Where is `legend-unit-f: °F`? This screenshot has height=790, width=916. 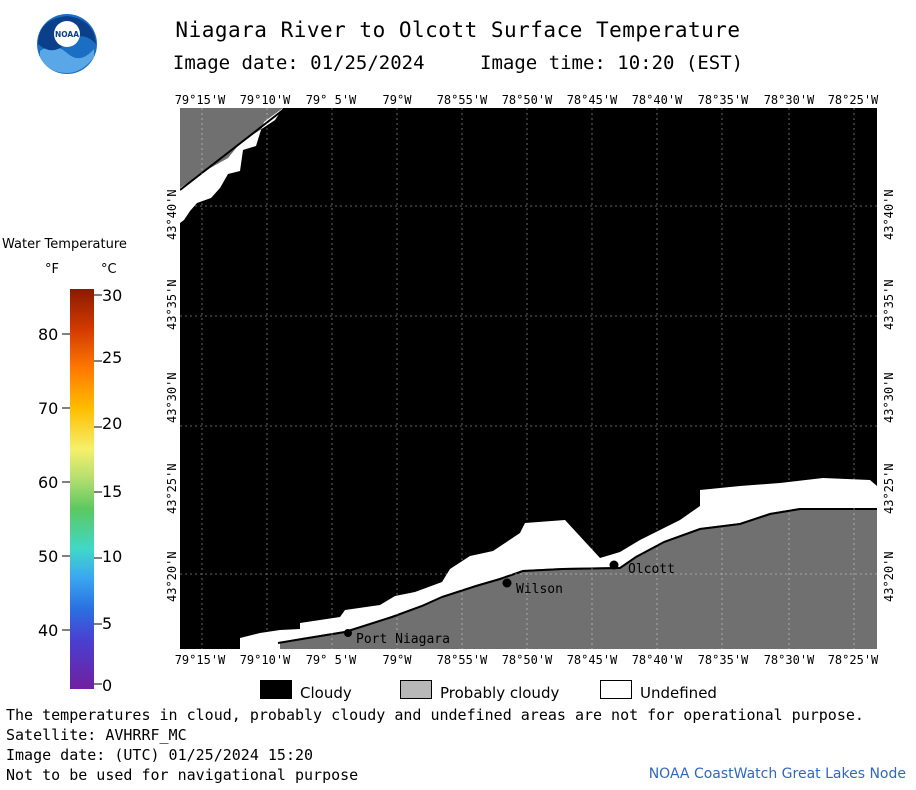
legend-unit-f: °F is located at coordinates (52, 269).